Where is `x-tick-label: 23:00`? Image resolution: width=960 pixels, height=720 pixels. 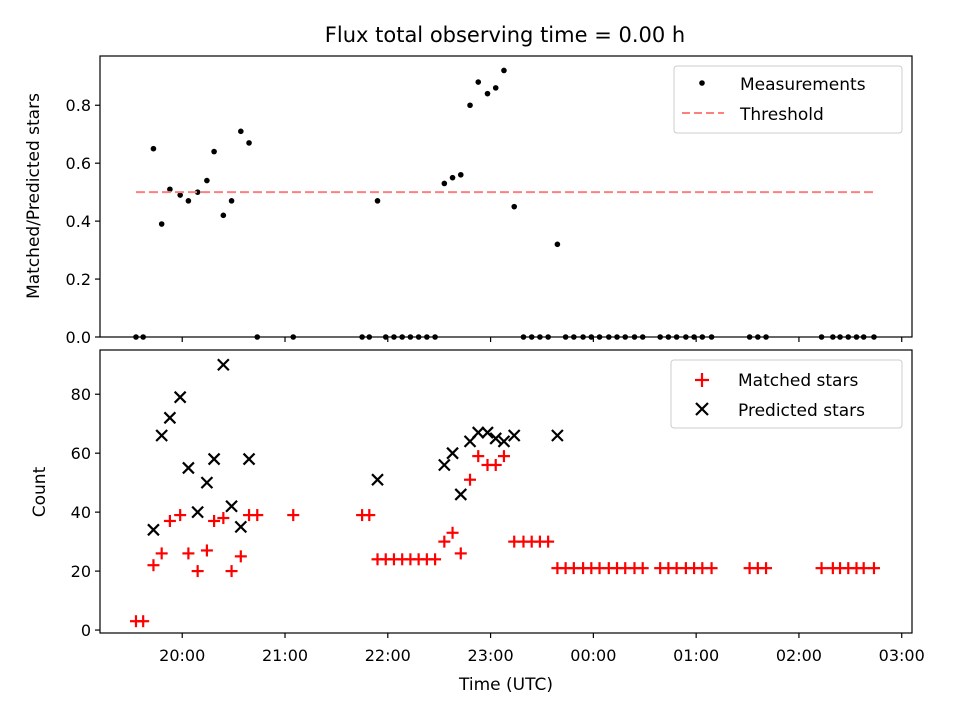 x-tick-label: 23:00 is located at coordinates (491, 655).